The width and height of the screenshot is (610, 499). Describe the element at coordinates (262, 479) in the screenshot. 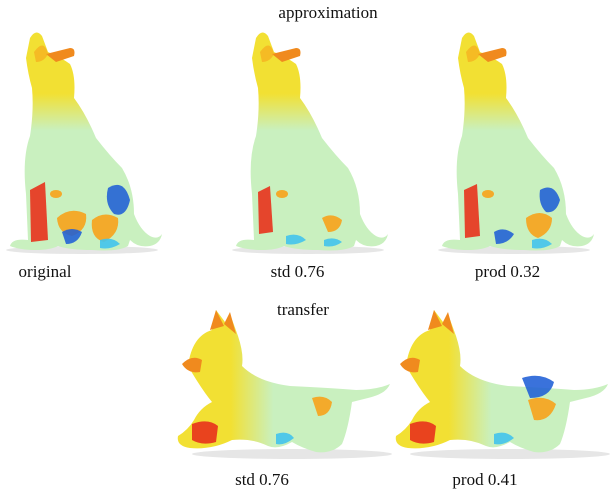

I see `caption-bottom-std: std 0.76` at that location.